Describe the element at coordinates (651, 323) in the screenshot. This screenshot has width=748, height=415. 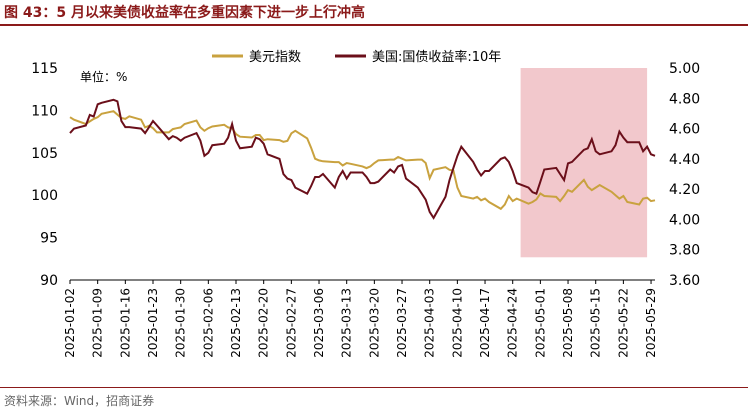
I see `x-tick-label: 2025-05-29` at that location.